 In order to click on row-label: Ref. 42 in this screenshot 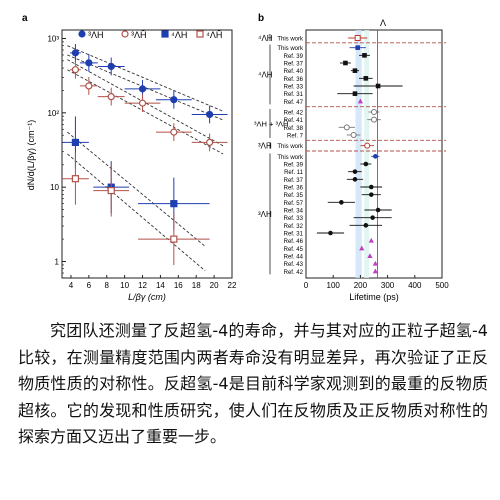, I will do `click(294, 114)`.